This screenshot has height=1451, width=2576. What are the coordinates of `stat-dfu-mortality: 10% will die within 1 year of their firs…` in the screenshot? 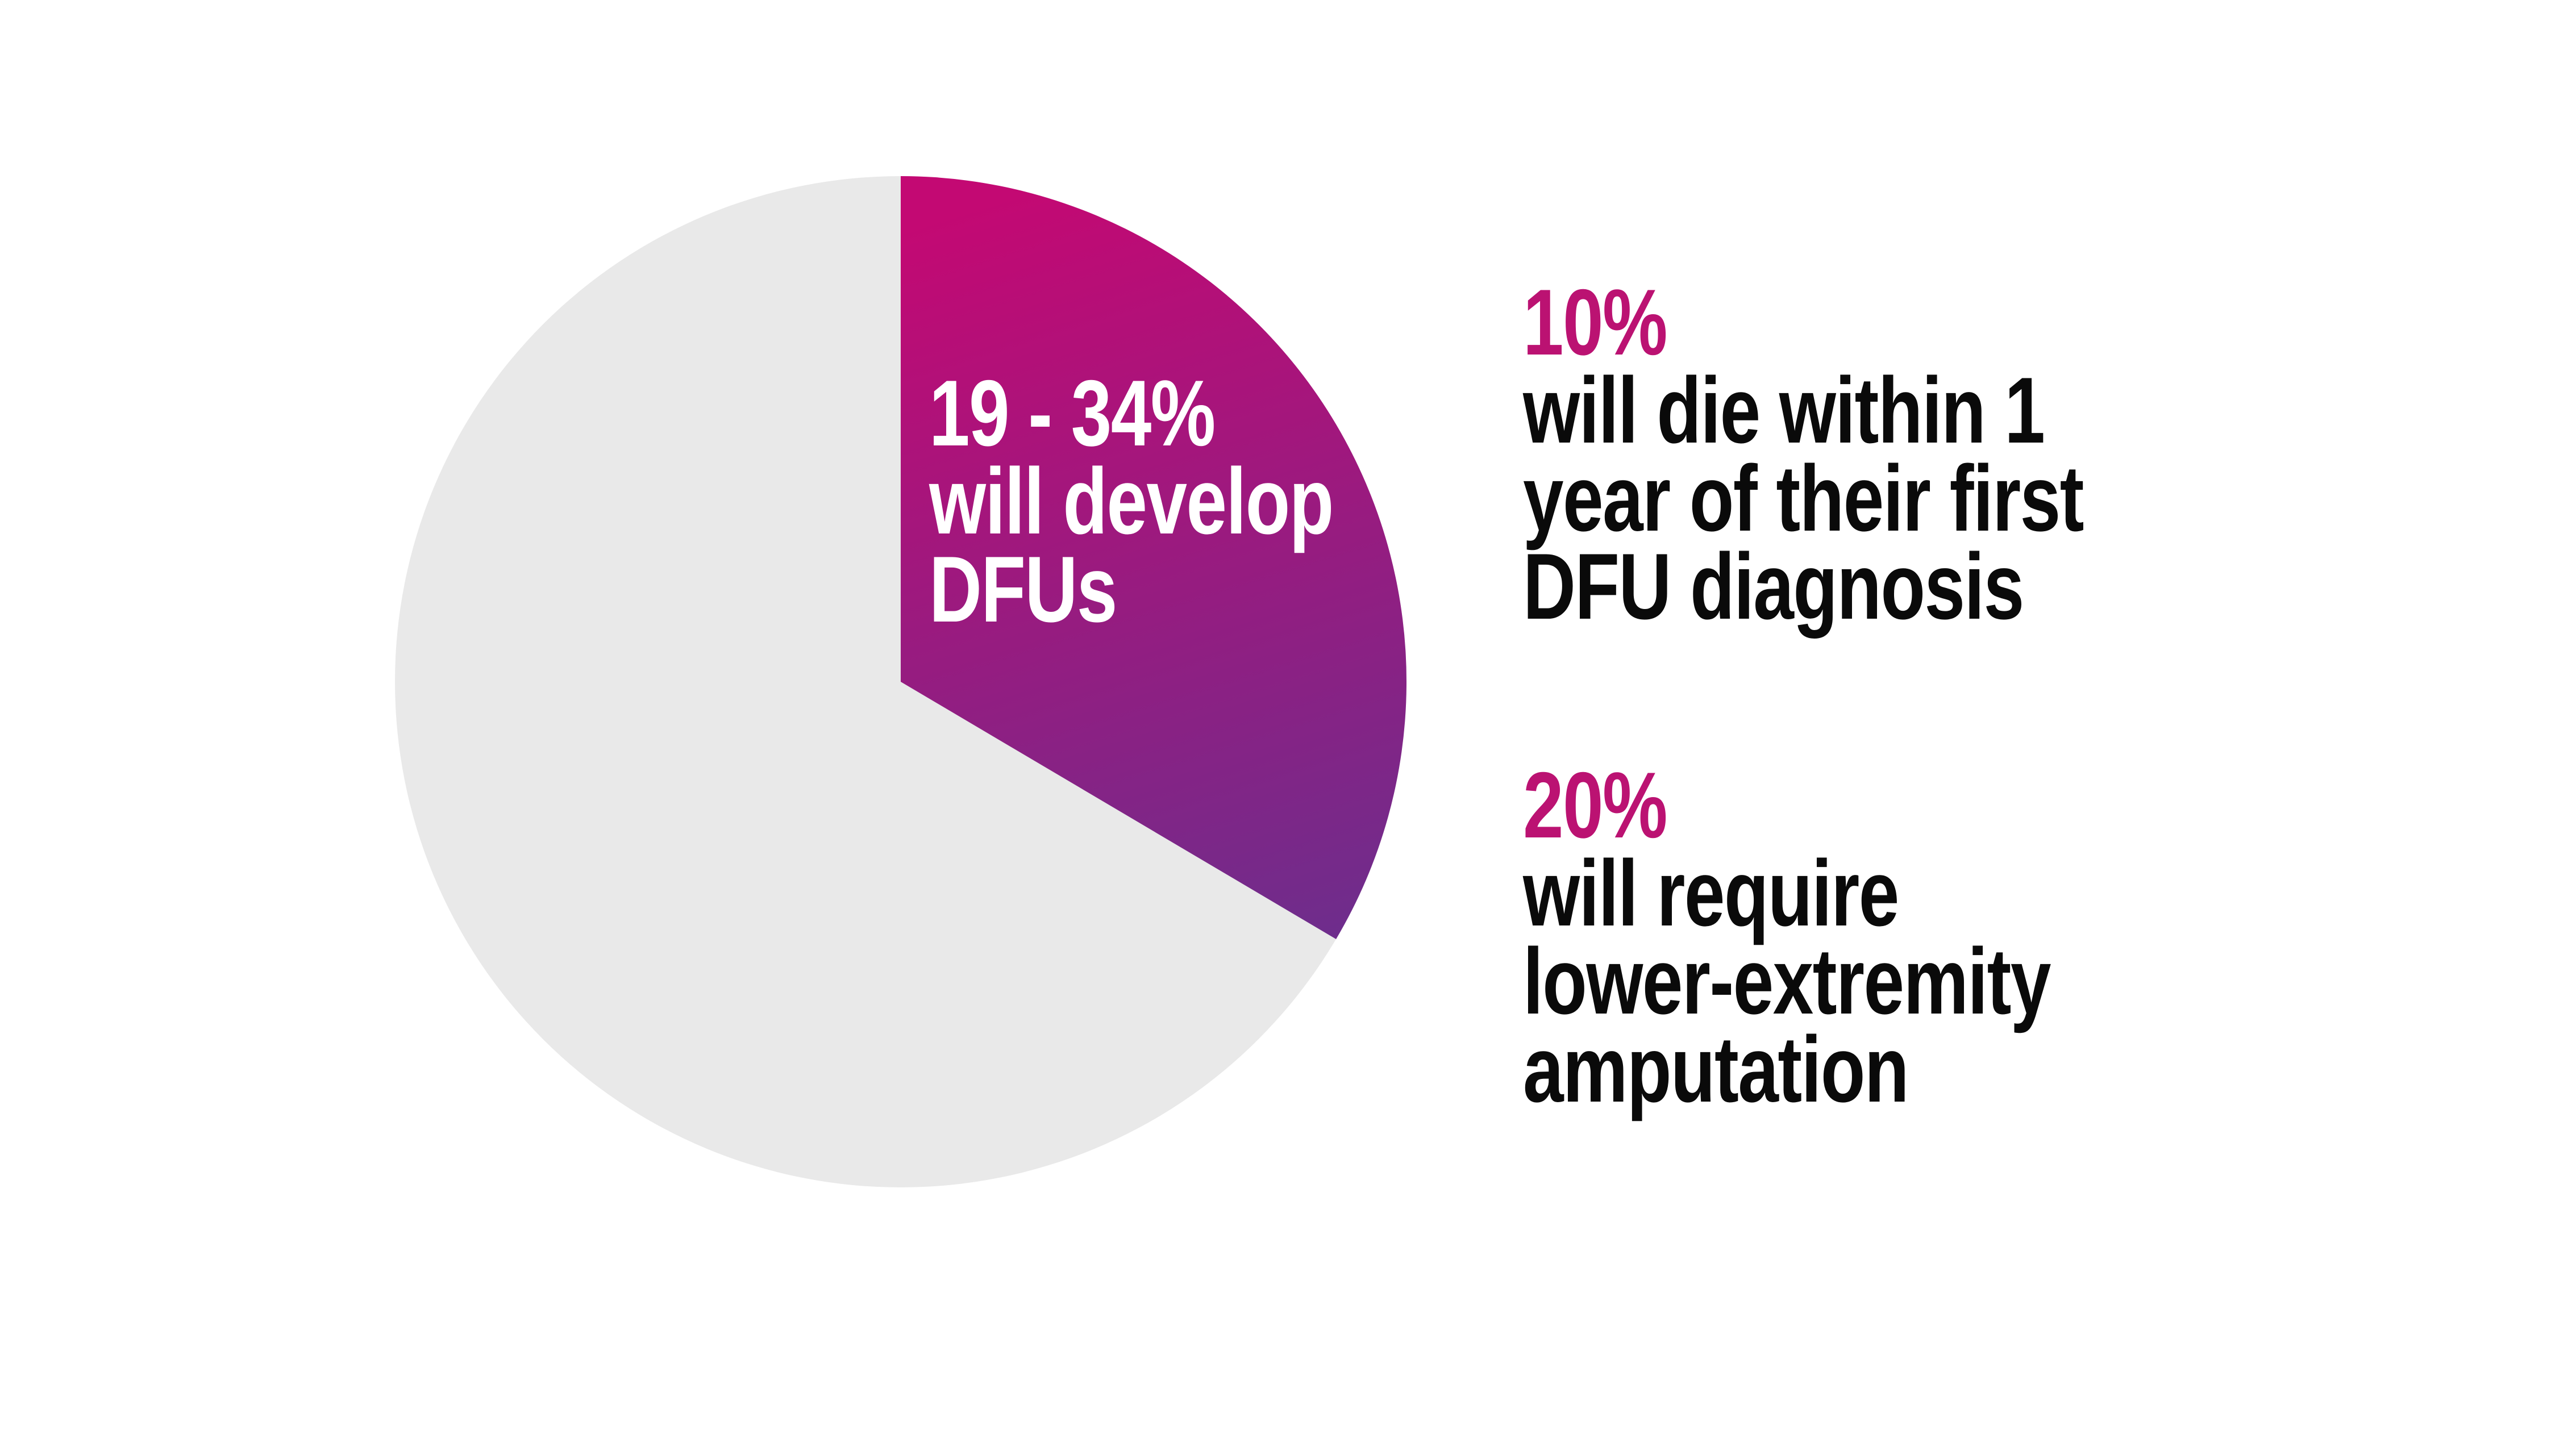 It's located at (1803, 454).